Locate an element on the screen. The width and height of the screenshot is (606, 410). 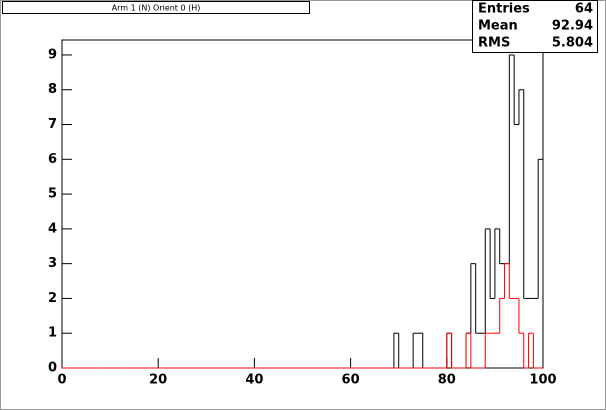
y-tick-label: 5 is located at coordinates (52, 194).